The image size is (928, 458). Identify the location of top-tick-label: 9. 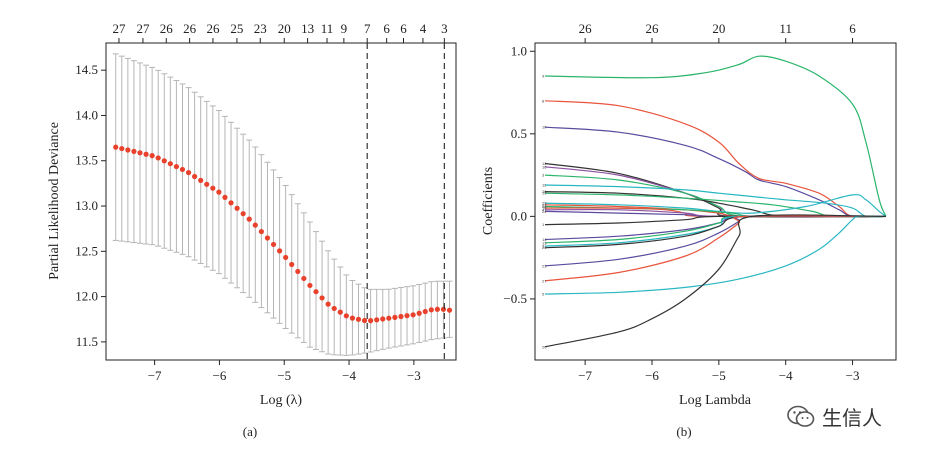
(344, 28).